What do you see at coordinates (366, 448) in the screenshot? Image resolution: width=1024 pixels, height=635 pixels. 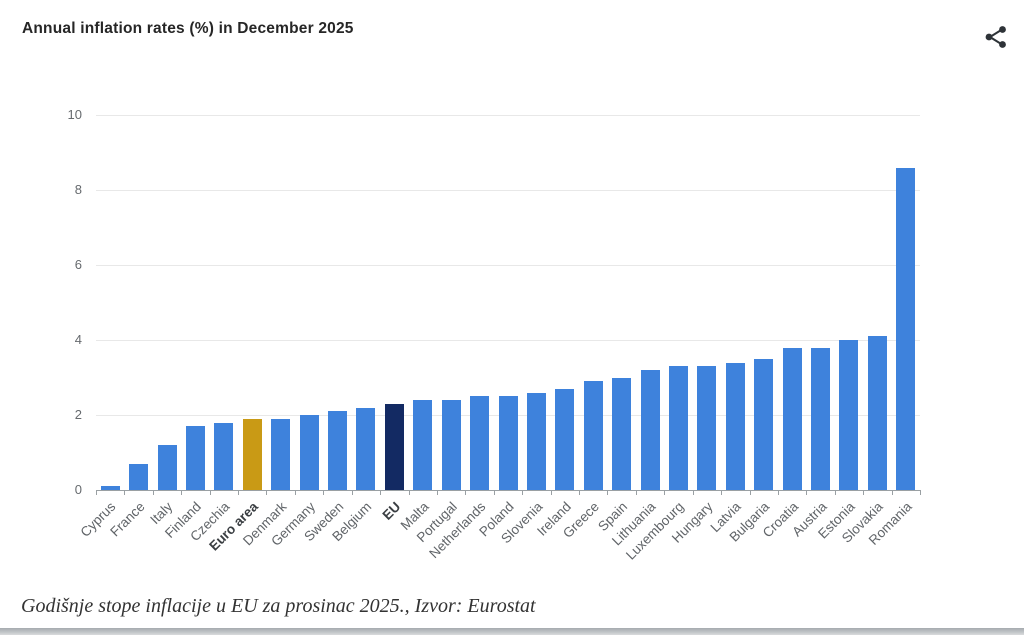 I see `bar-belgium` at bounding box center [366, 448].